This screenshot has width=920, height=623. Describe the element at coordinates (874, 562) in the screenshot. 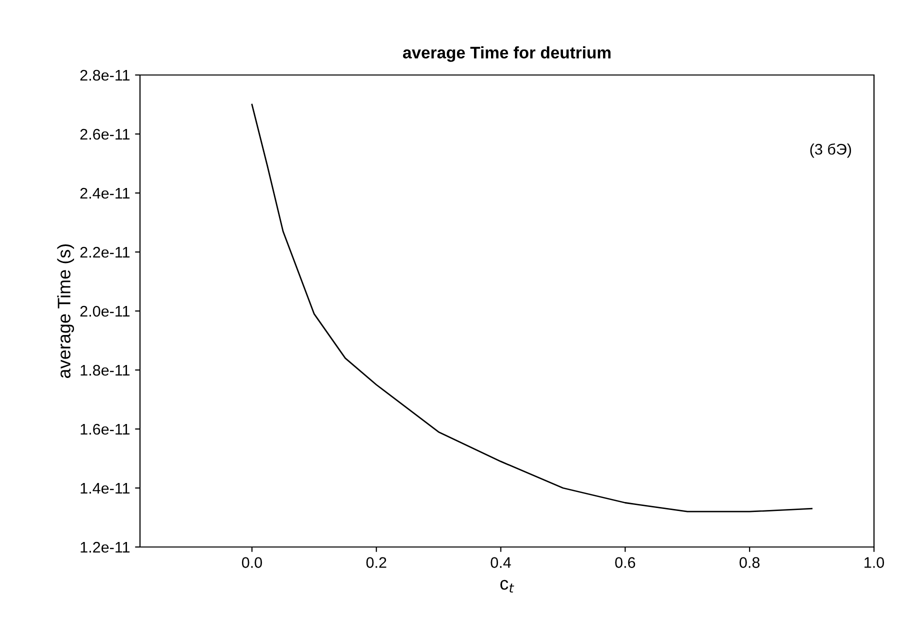

I see `x-tick-label: 1.0` at that location.